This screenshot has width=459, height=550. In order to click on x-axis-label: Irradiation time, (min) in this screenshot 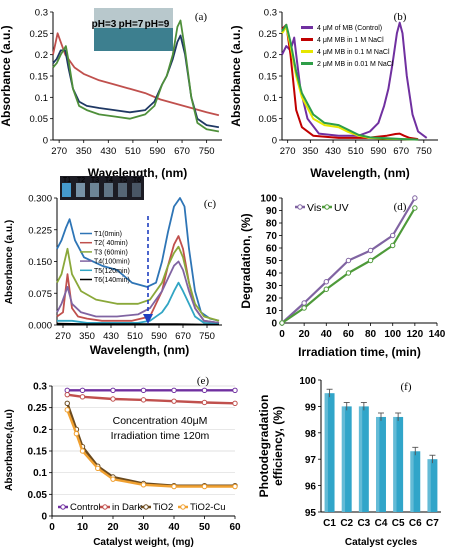, I will do `click(359, 352)`.